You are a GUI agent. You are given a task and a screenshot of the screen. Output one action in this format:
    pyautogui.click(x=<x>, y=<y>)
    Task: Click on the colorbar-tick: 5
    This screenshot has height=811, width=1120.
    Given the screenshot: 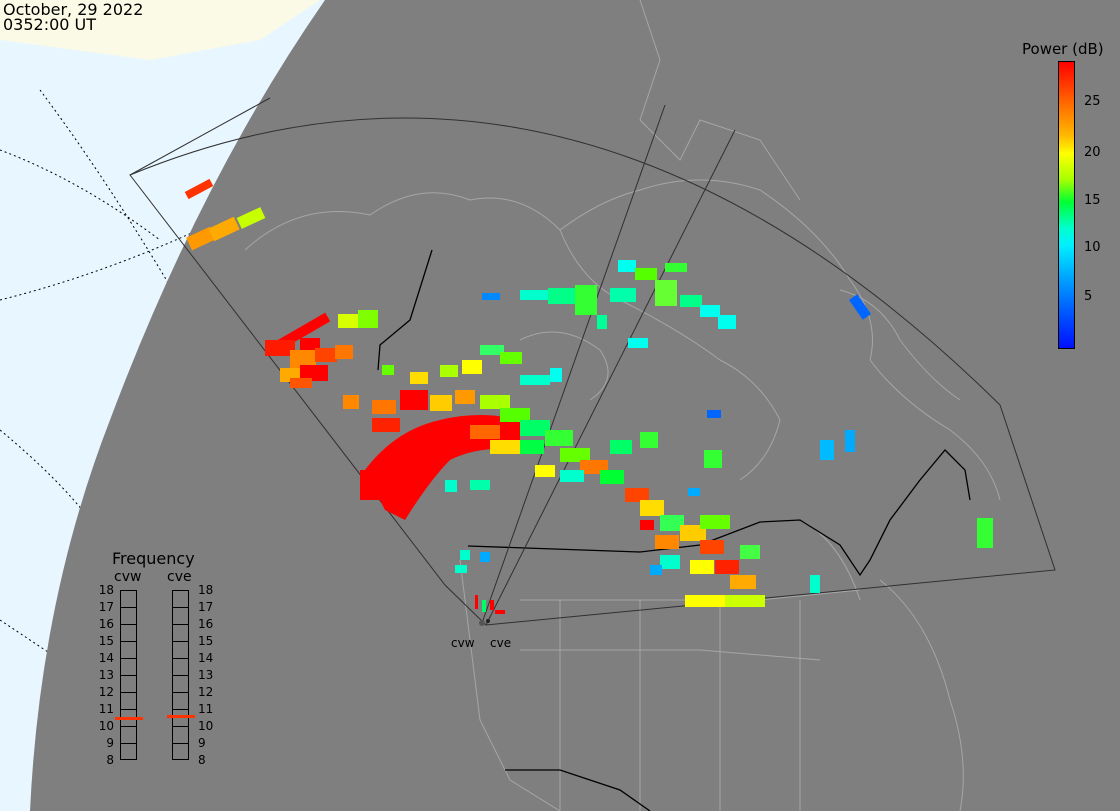 What is the action you would take?
    pyautogui.click(x=1088, y=296)
    